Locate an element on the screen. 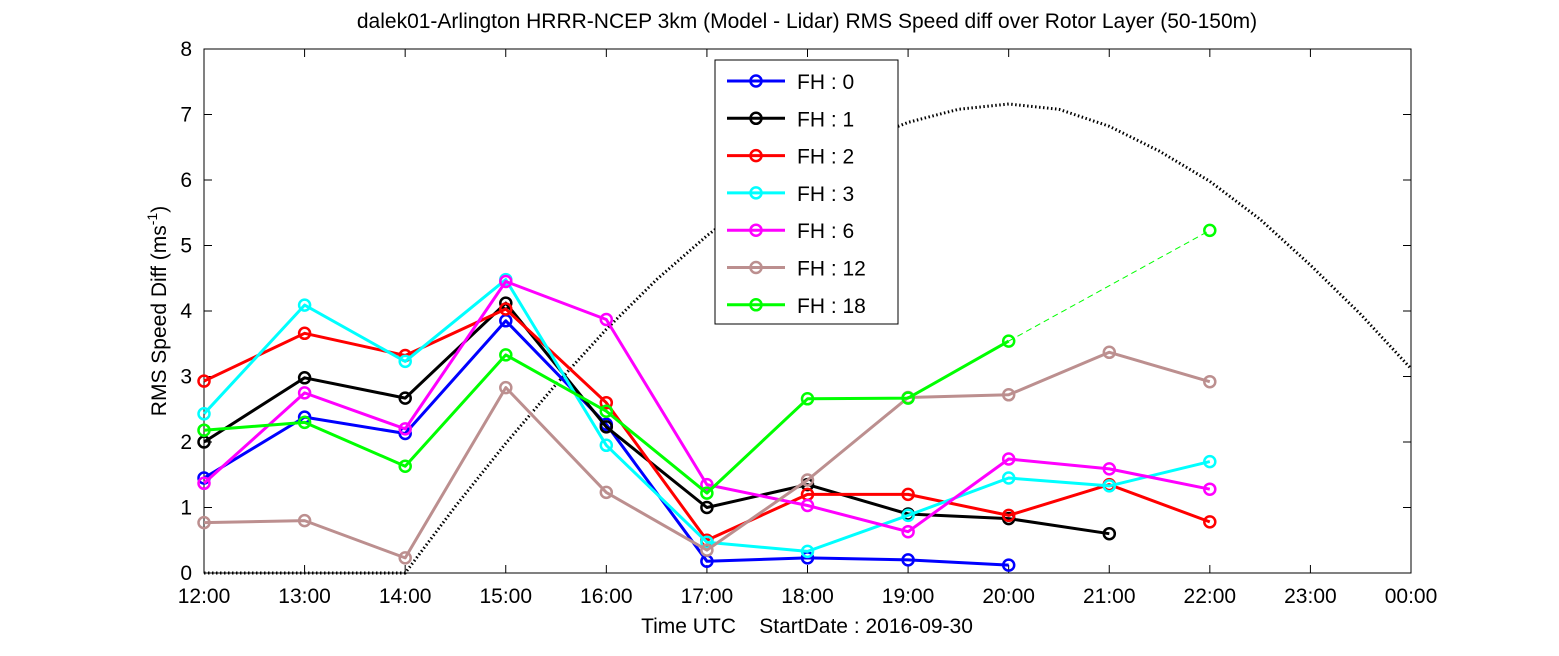 The height and width of the screenshot is (656, 1559). y-axis-label-sup: -1 is located at coordinates (152, 219).